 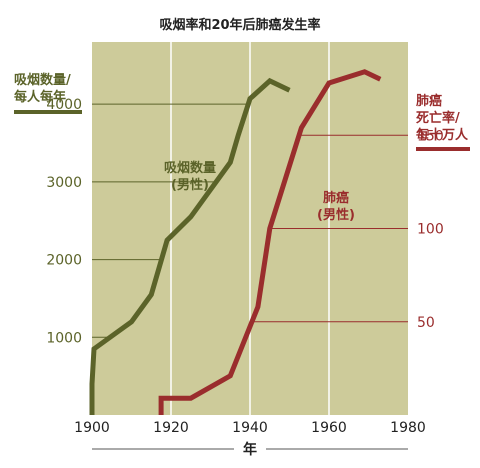 What do you see at coordinates (426, 323) in the screenshot?
I see `right-tick-50: 50` at bounding box center [426, 323].